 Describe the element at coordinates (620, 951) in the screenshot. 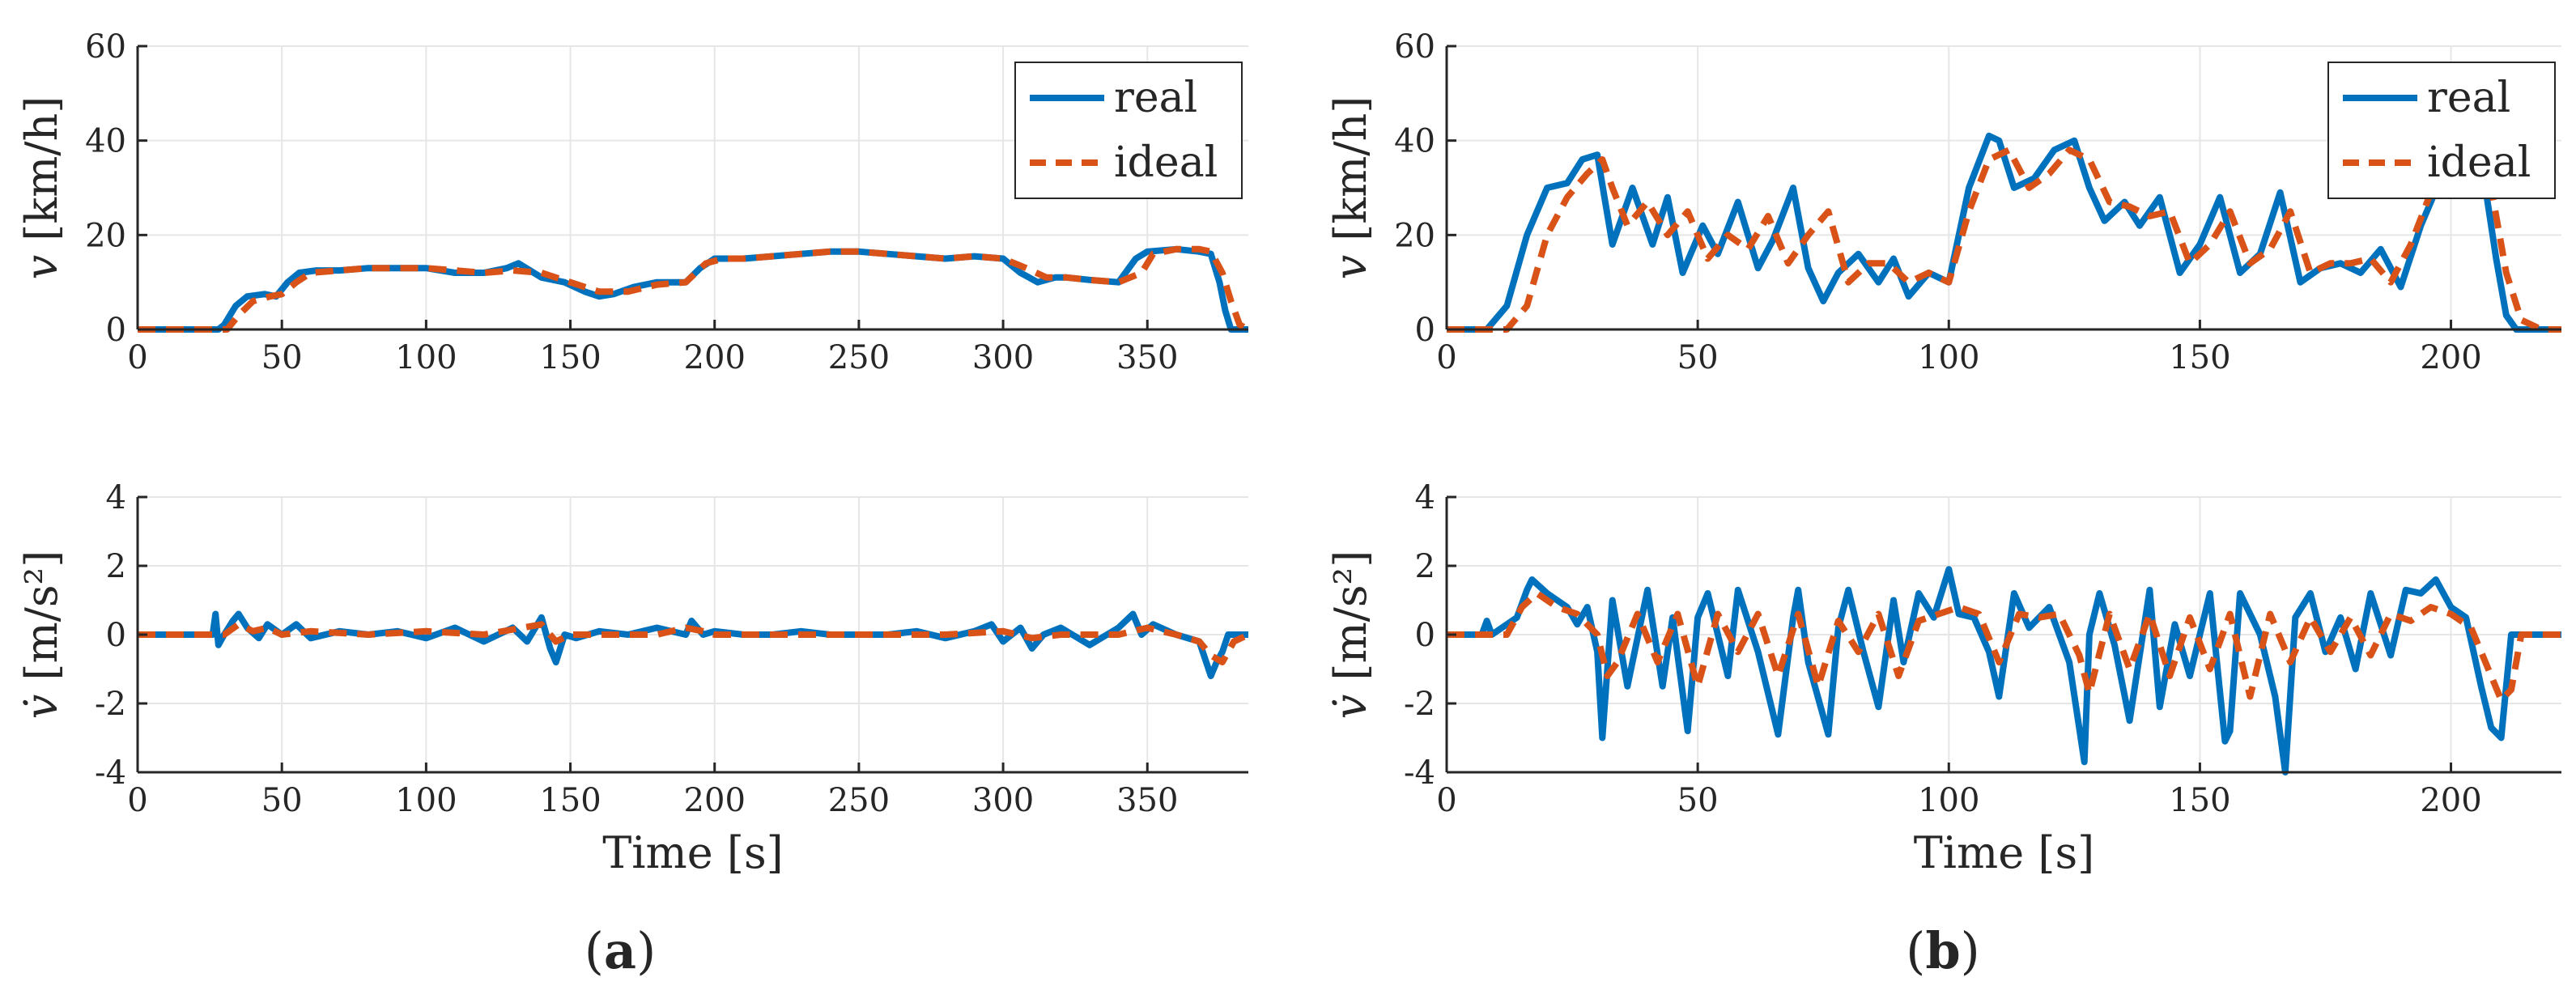

I see `panel-label-a: (a)` at that location.